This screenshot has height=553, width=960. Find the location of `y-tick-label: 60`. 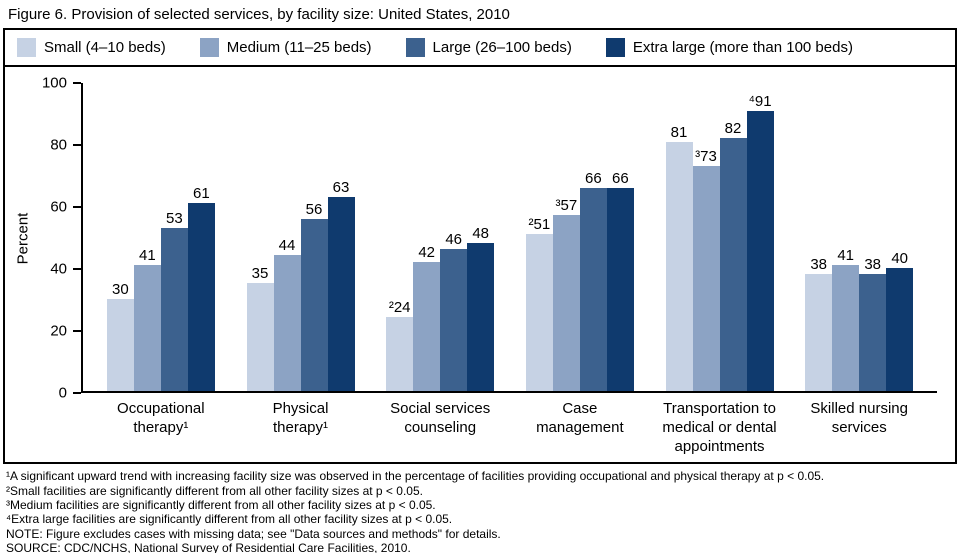

y-tick-label: 60 is located at coordinates (58, 207).